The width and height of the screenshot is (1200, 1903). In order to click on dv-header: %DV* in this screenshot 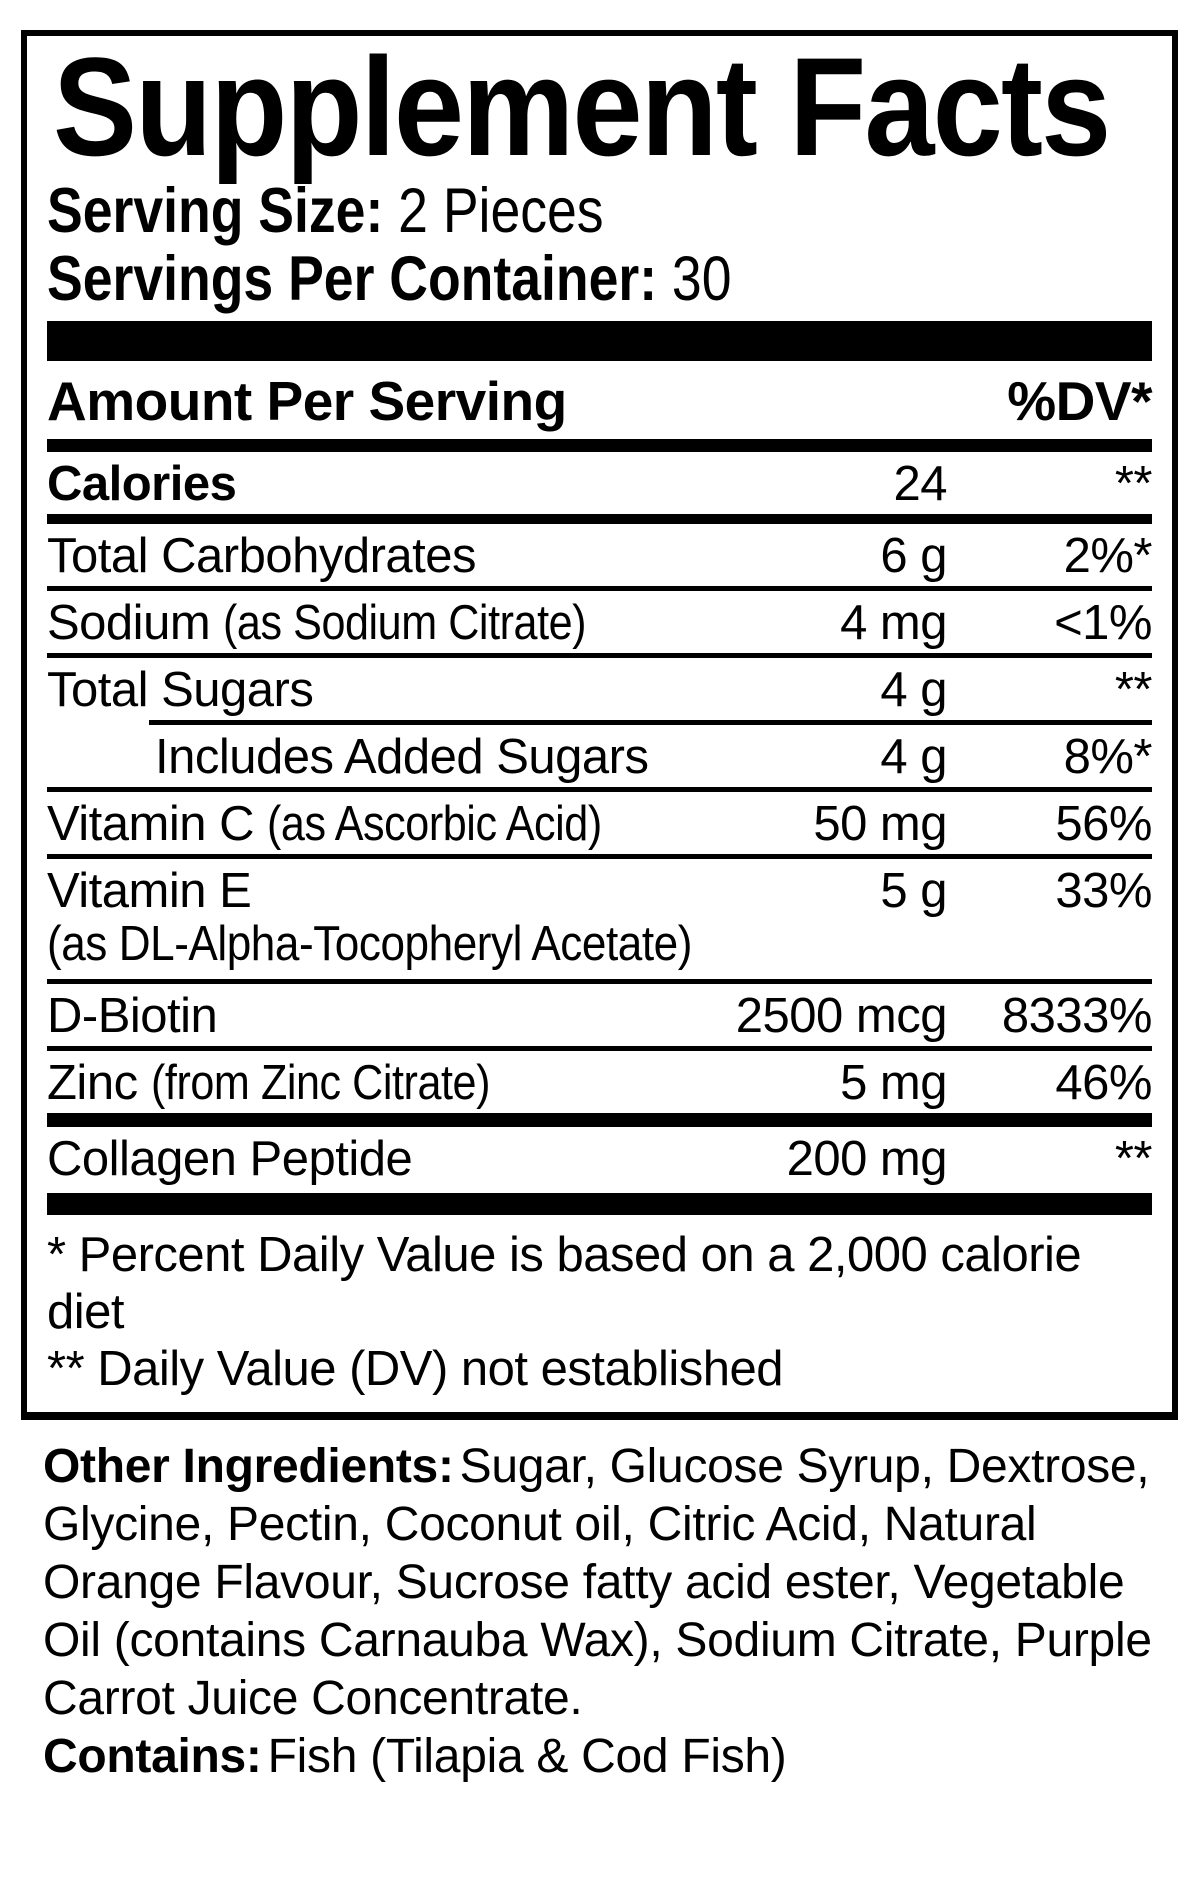, I will do `click(1079, 401)`.